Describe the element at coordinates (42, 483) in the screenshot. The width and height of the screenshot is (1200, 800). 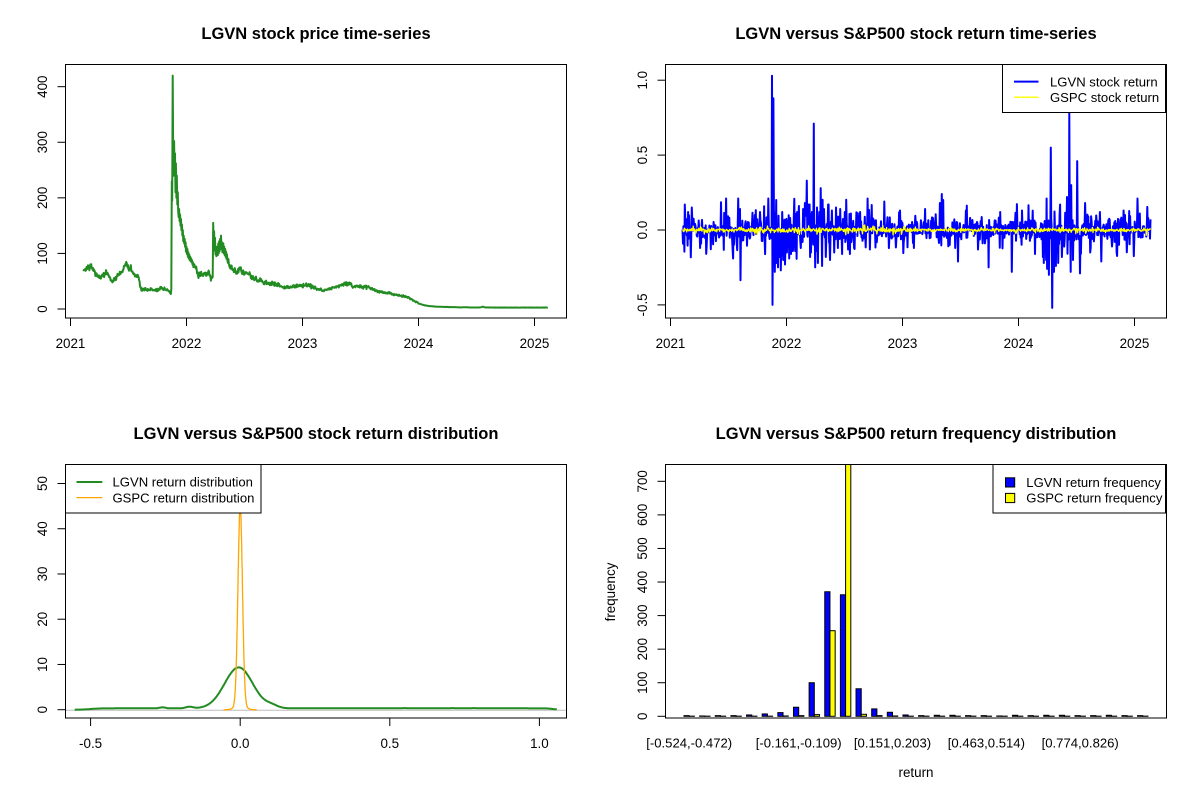
I see `svg-text: 50` at that location.